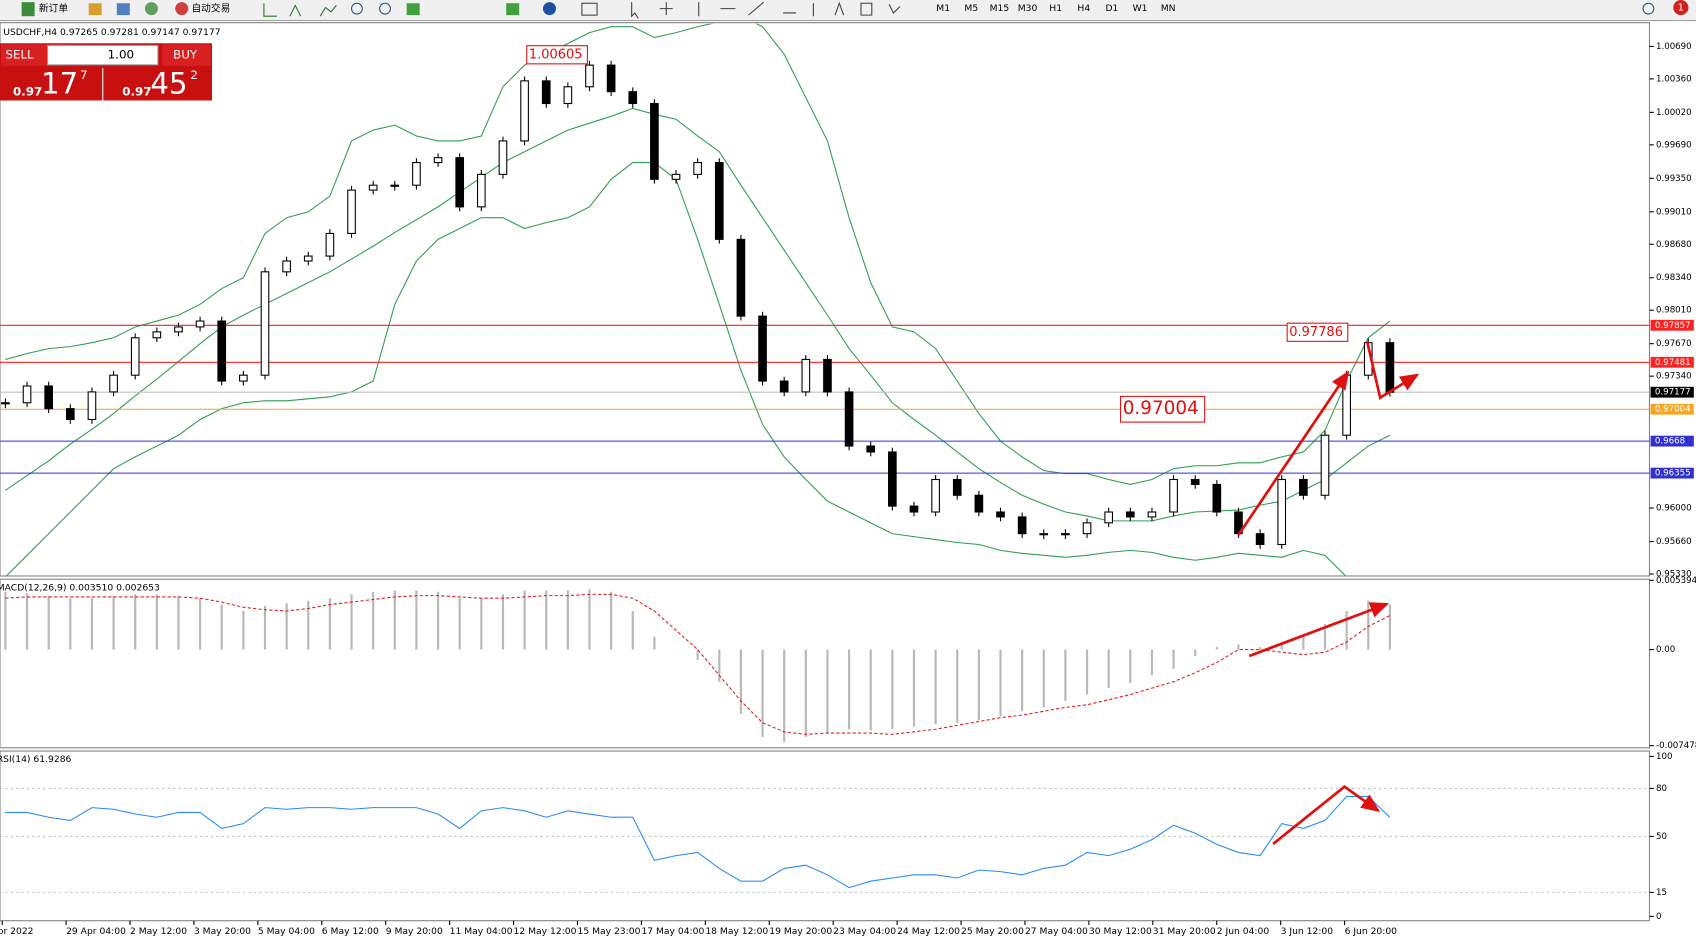 This screenshot has width=1696, height=938. What do you see at coordinates (168, 83) in the screenshot?
I see `buy-price-pips: 45` at bounding box center [168, 83].